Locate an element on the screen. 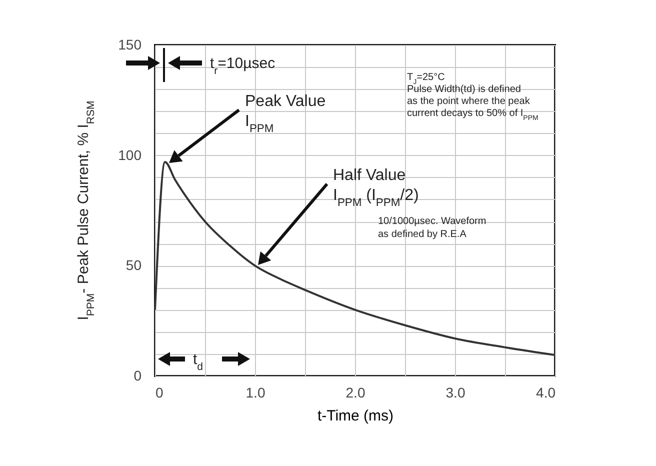 This screenshot has height=466, width=656. x-tick-label: 4.0 is located at coordinates (546, 392).